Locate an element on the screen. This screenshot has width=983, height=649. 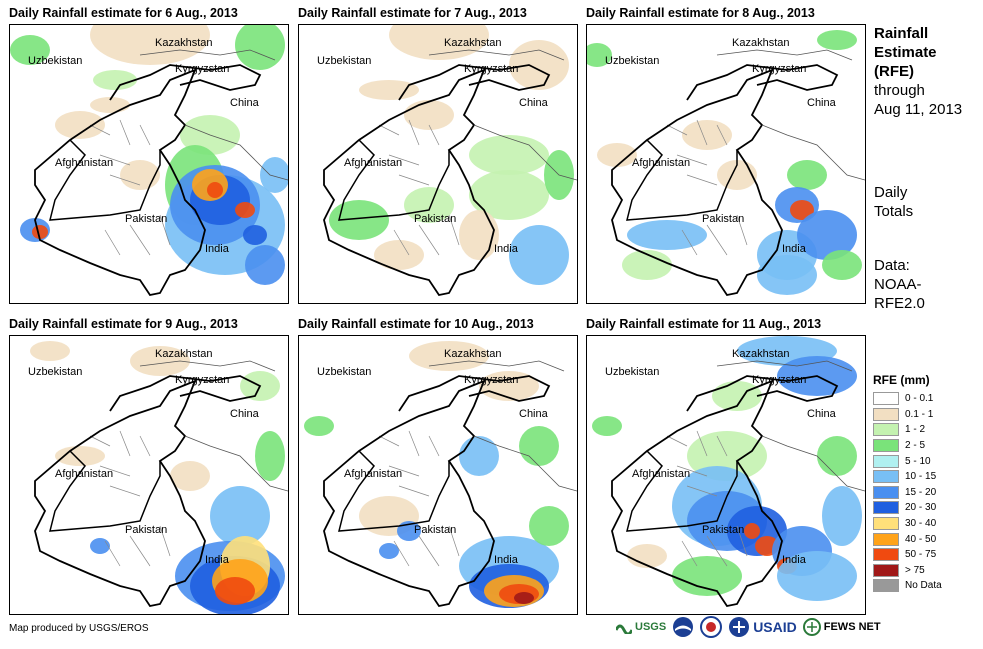
legend-item: 30 - 40 is located at coordinates (907, 524).